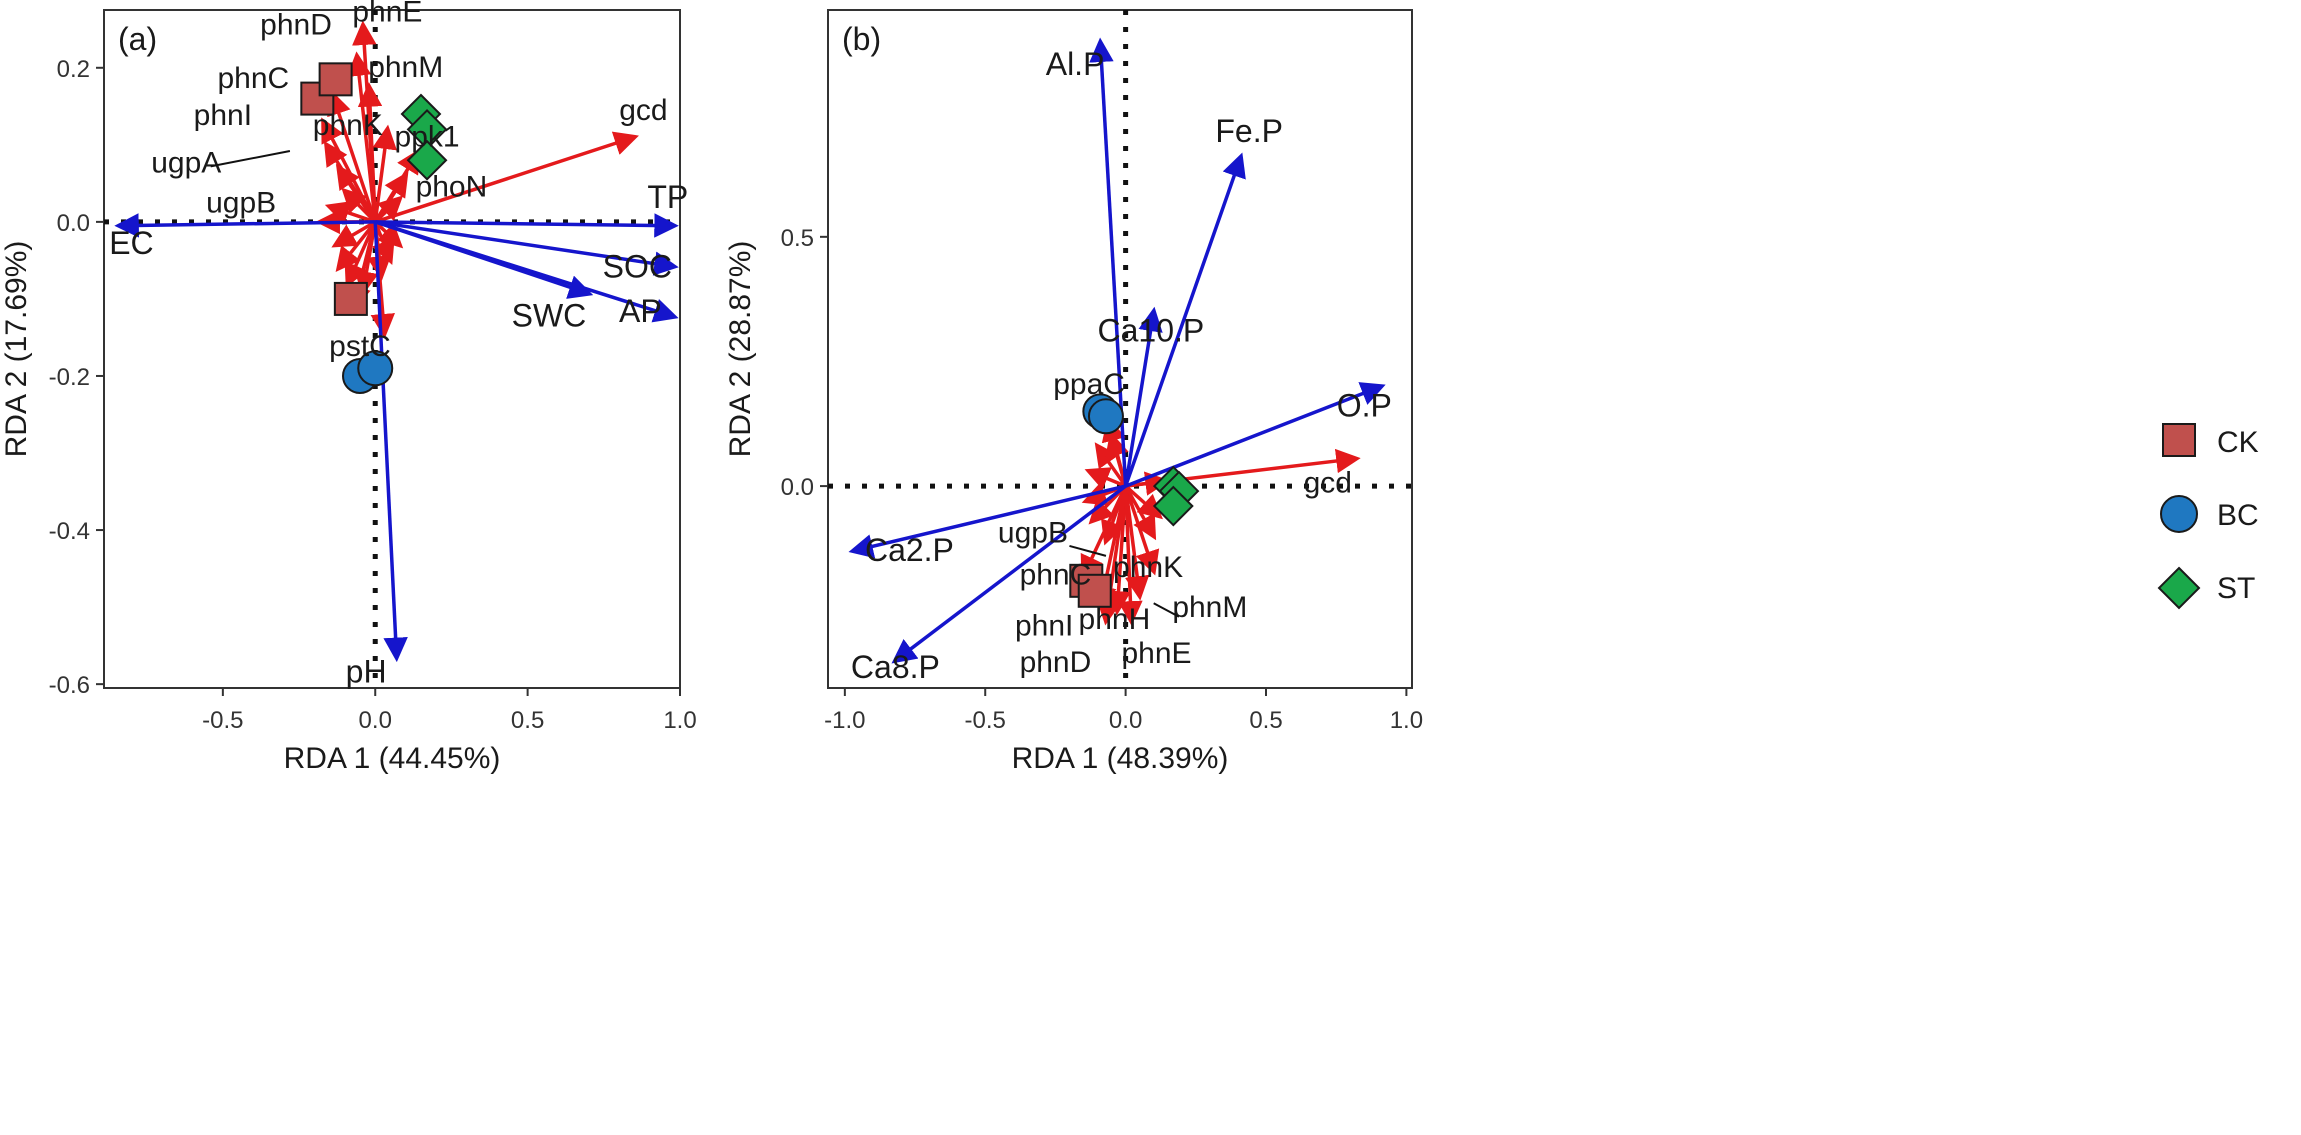  I want to click on p1-species-label-gcd: gcd, so click(643, 110).